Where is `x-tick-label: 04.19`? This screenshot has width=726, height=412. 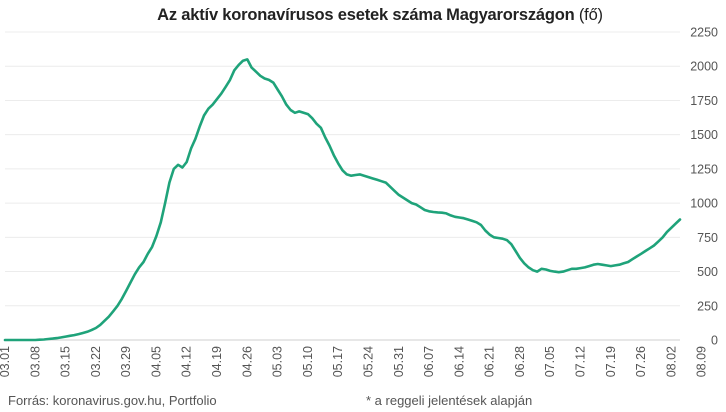 x-tick-label: 04.19 is located at coordinates (217, 361).